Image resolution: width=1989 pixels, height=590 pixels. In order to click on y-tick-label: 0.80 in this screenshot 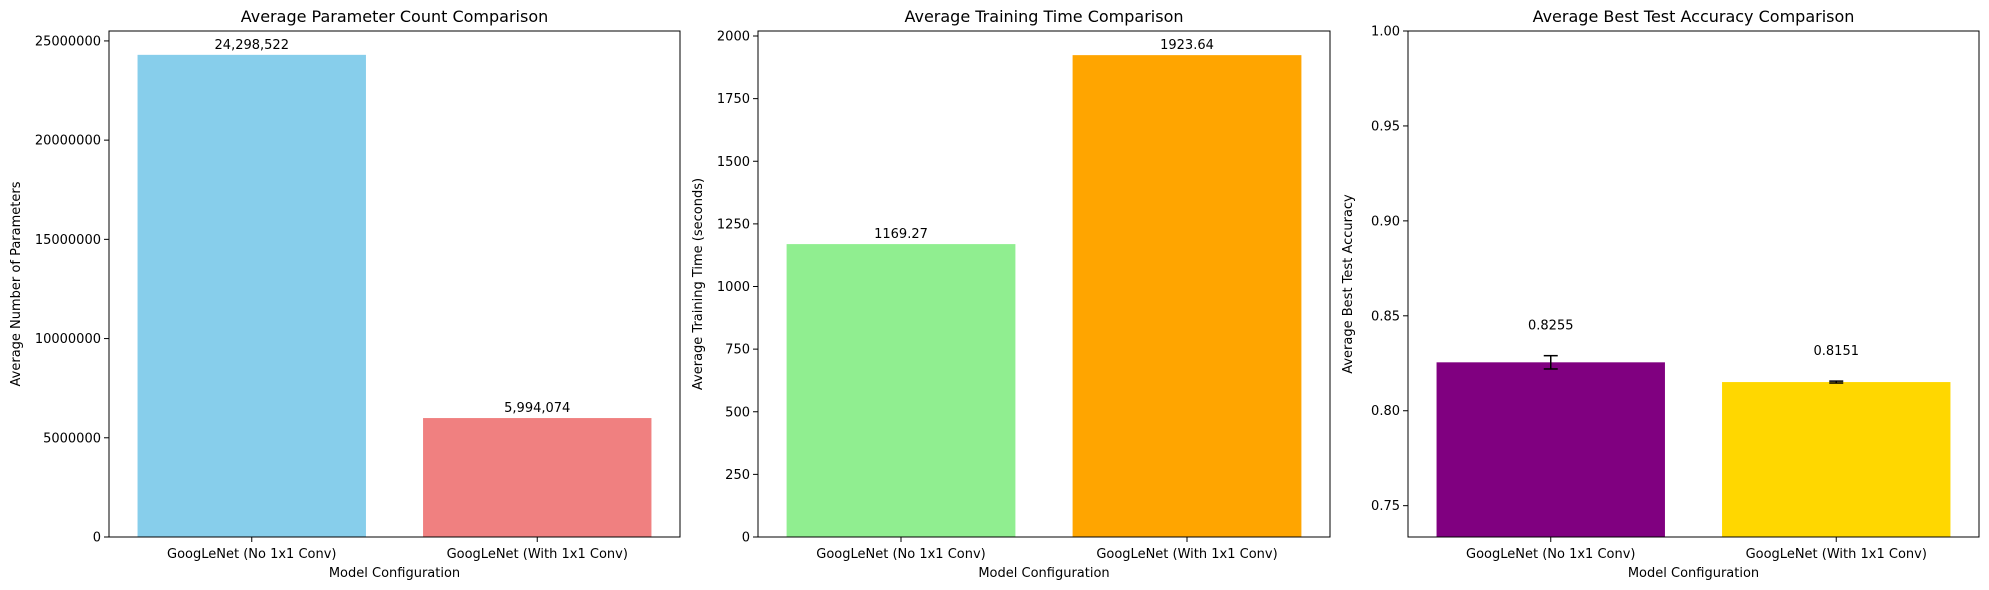, I will do `click(1385, 411)`.